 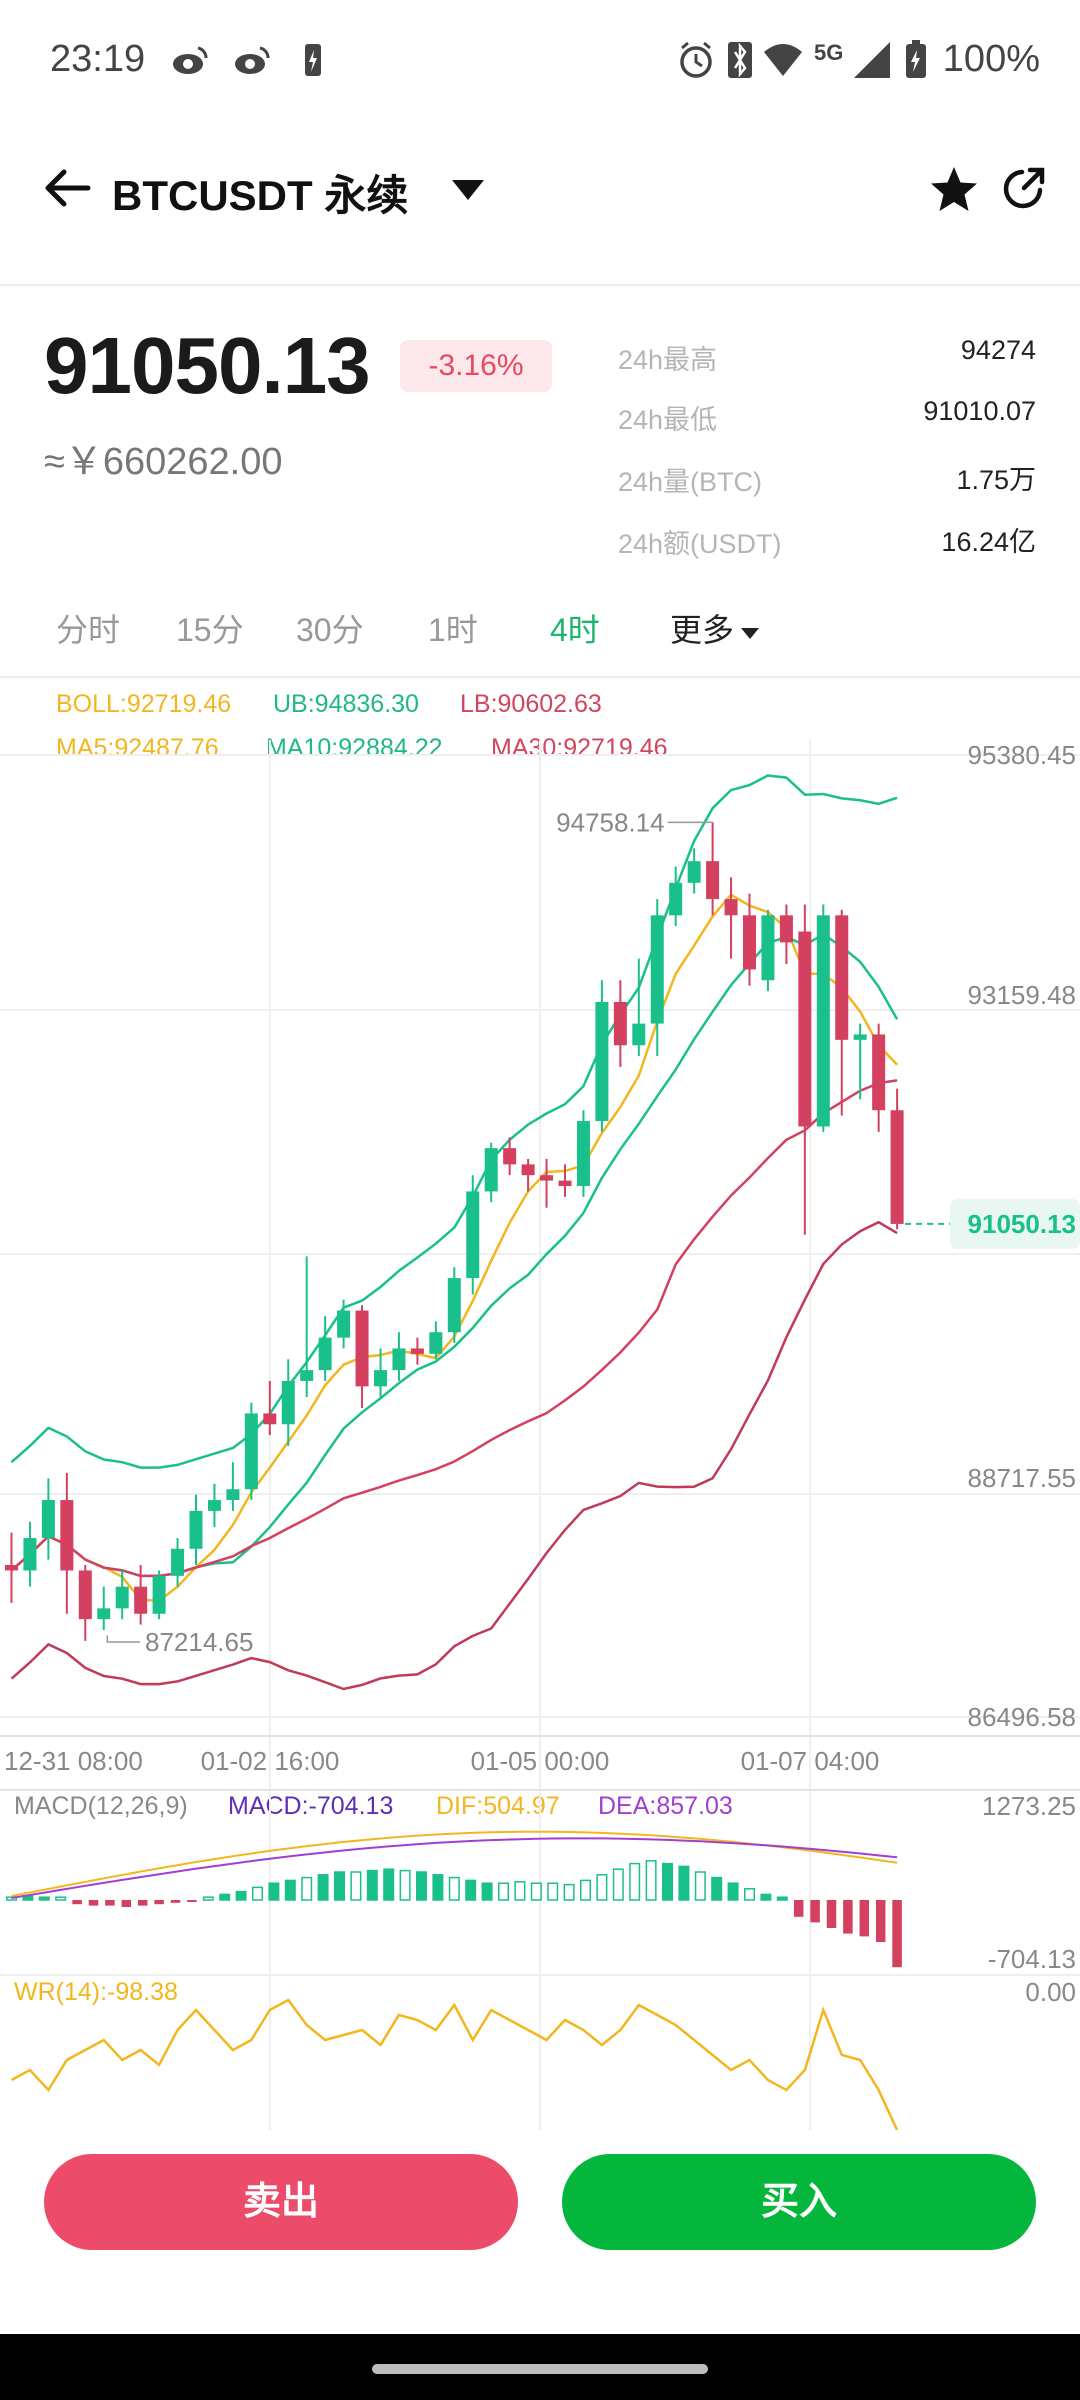 What do you see at coordinates (260, 195) in the screenshot?
I see `trading-pair-title: BTCUSDT 永续` at bounding box center [260, 195].